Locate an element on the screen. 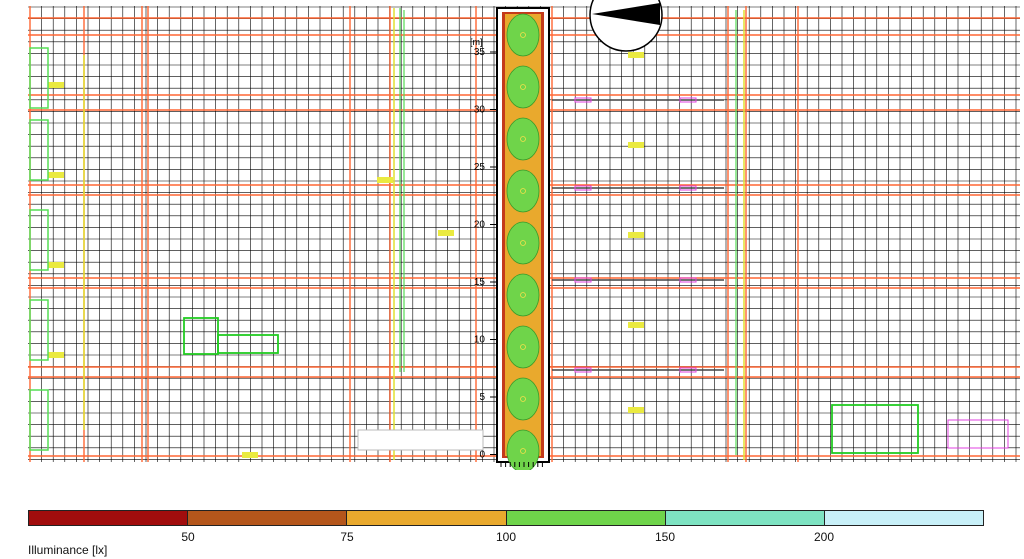 Image resolution: width=1024 pixels, height=559 pixels. y-axis-tick-label: 10 is located at coordinates (480, 340).